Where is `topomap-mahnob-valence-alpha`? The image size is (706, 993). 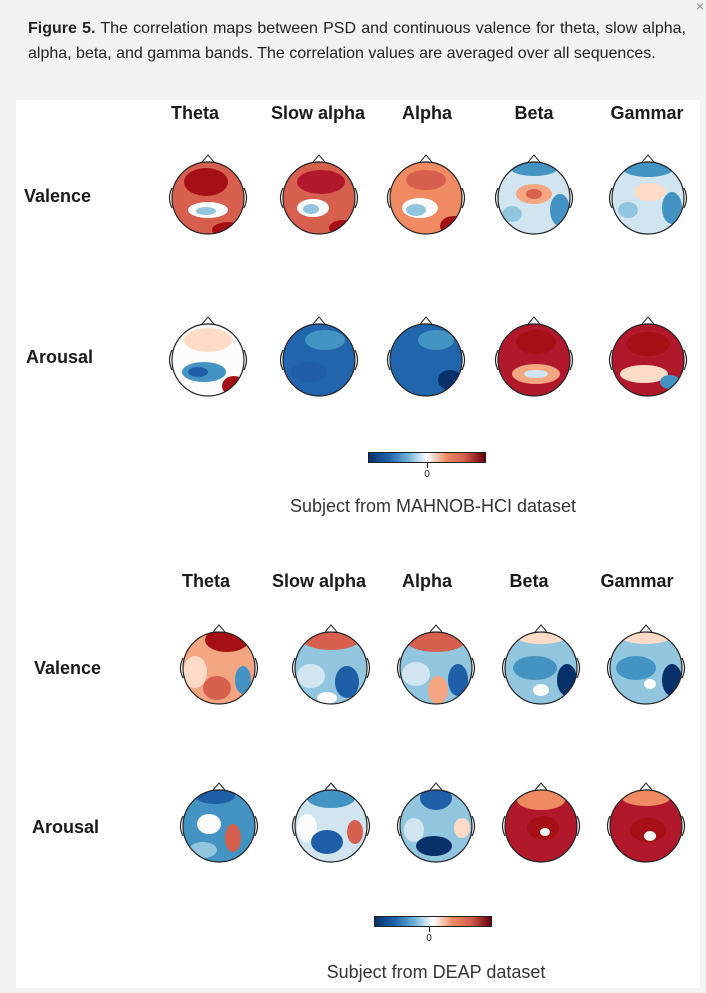
topomap-mahnob-valence-alpha is located at coordinates (426, 194).